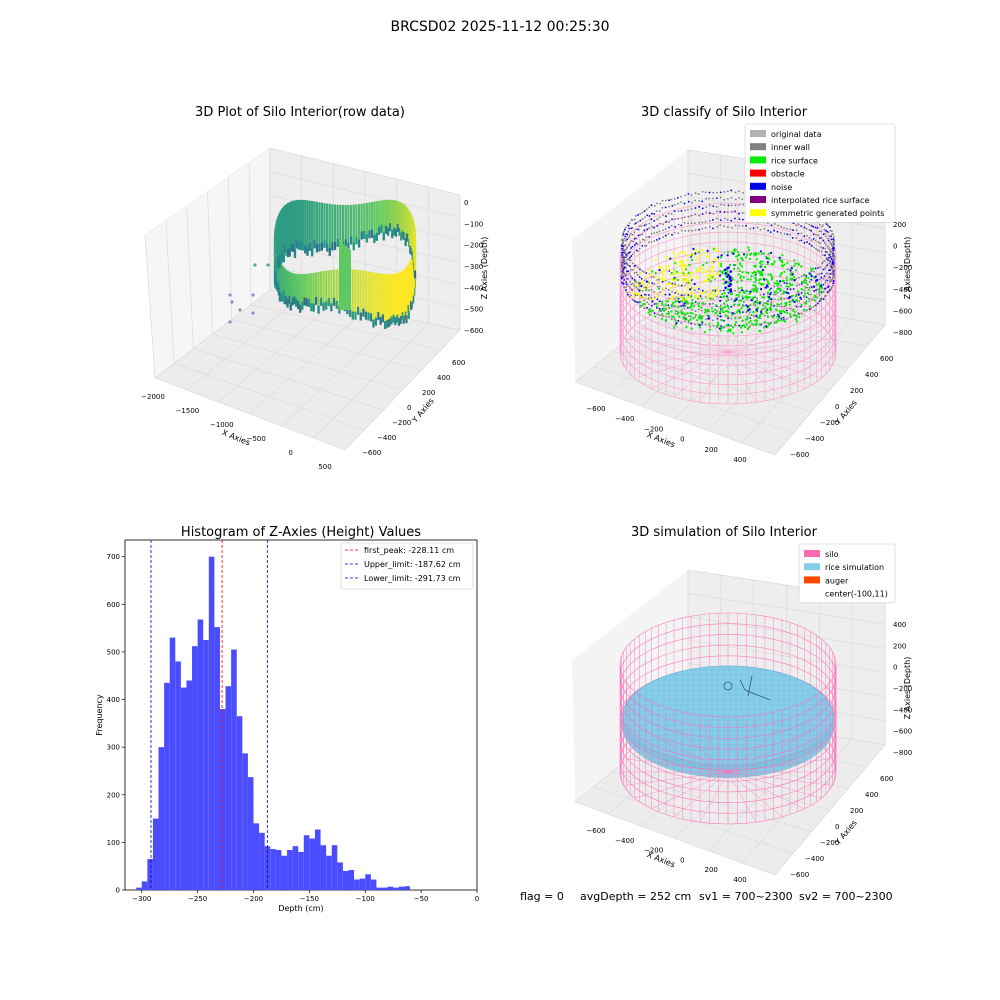 The width and height of the screenshot is (1000, 1000). Describe the element at coordinates (153, 397) in the screenshot. I see `raw-x-tick-label: −2000` at that location.